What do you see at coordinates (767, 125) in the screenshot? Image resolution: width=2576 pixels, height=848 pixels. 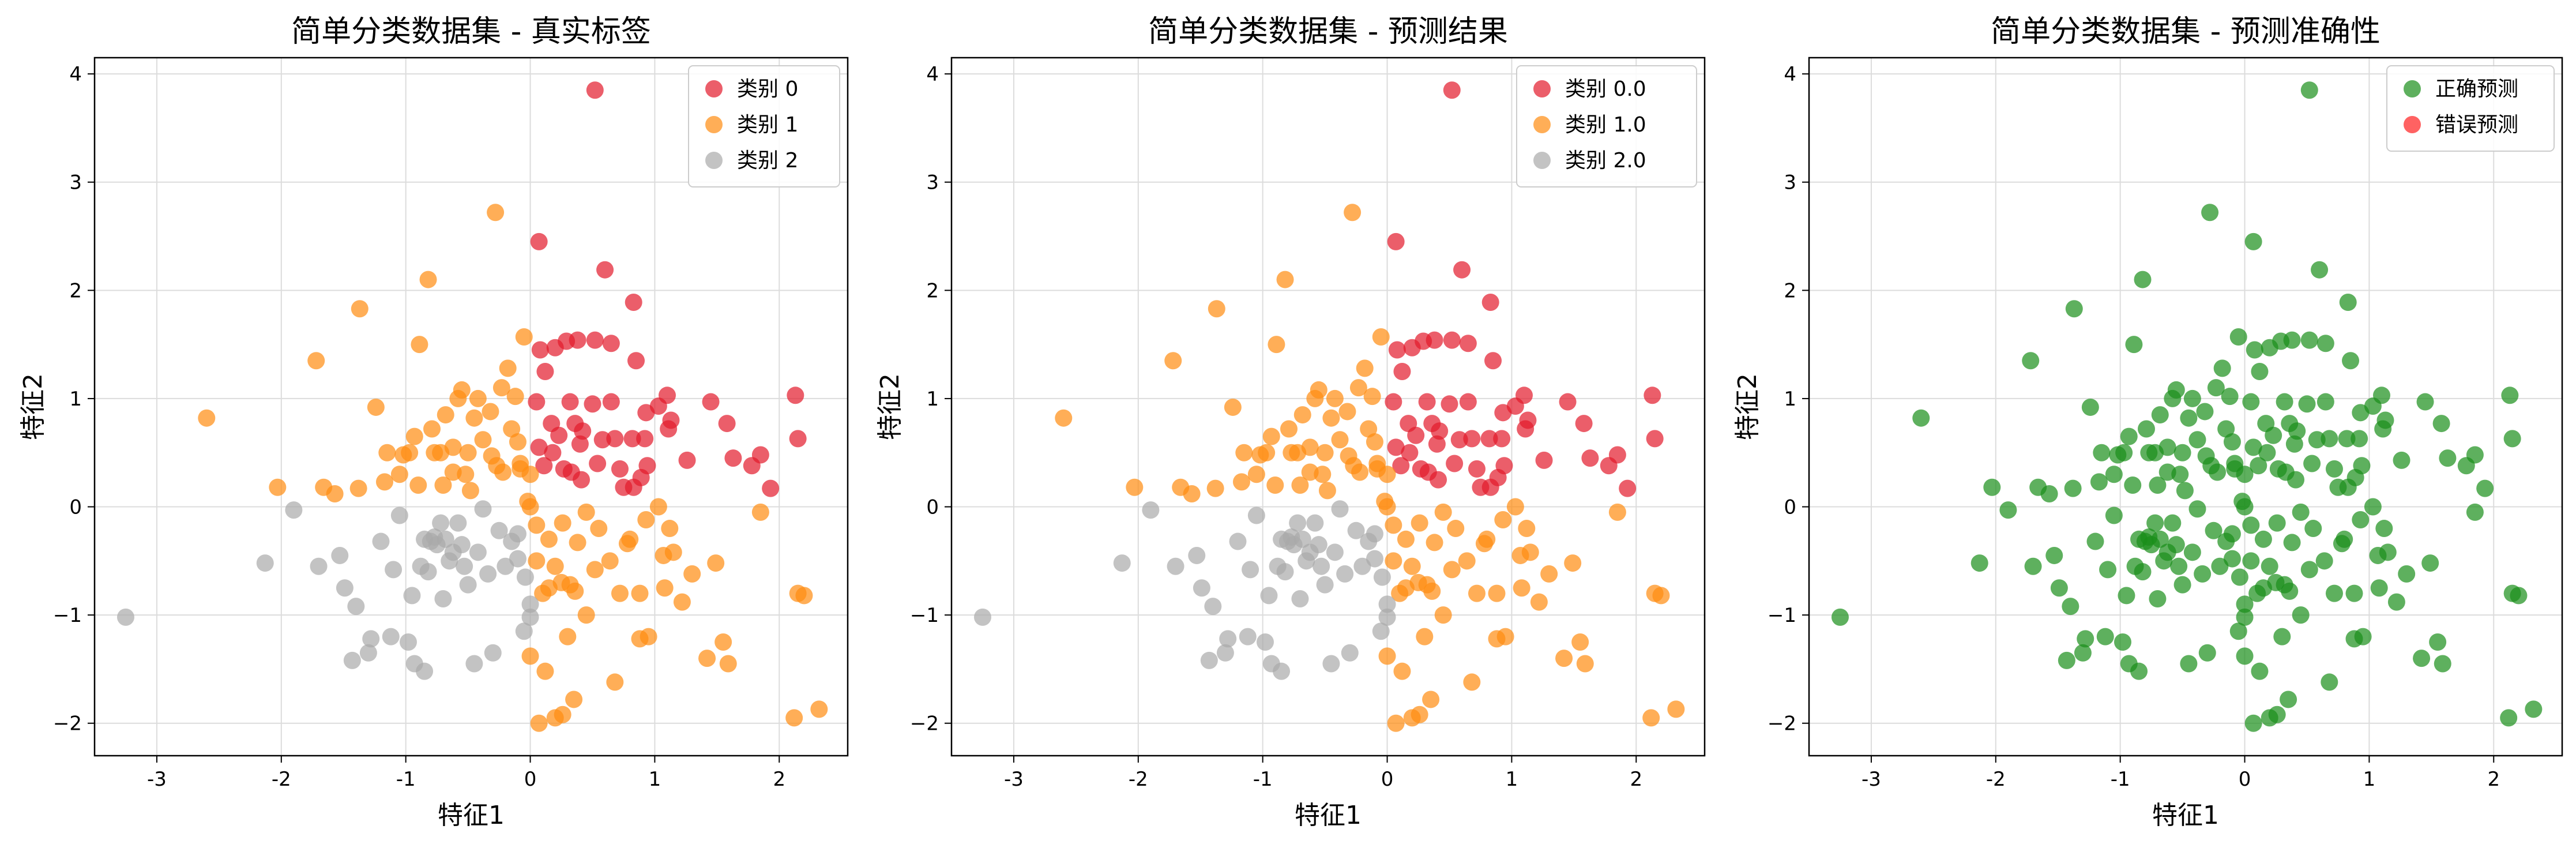 I see `legend-label: 类别 1` at bounding box center [767, 125].